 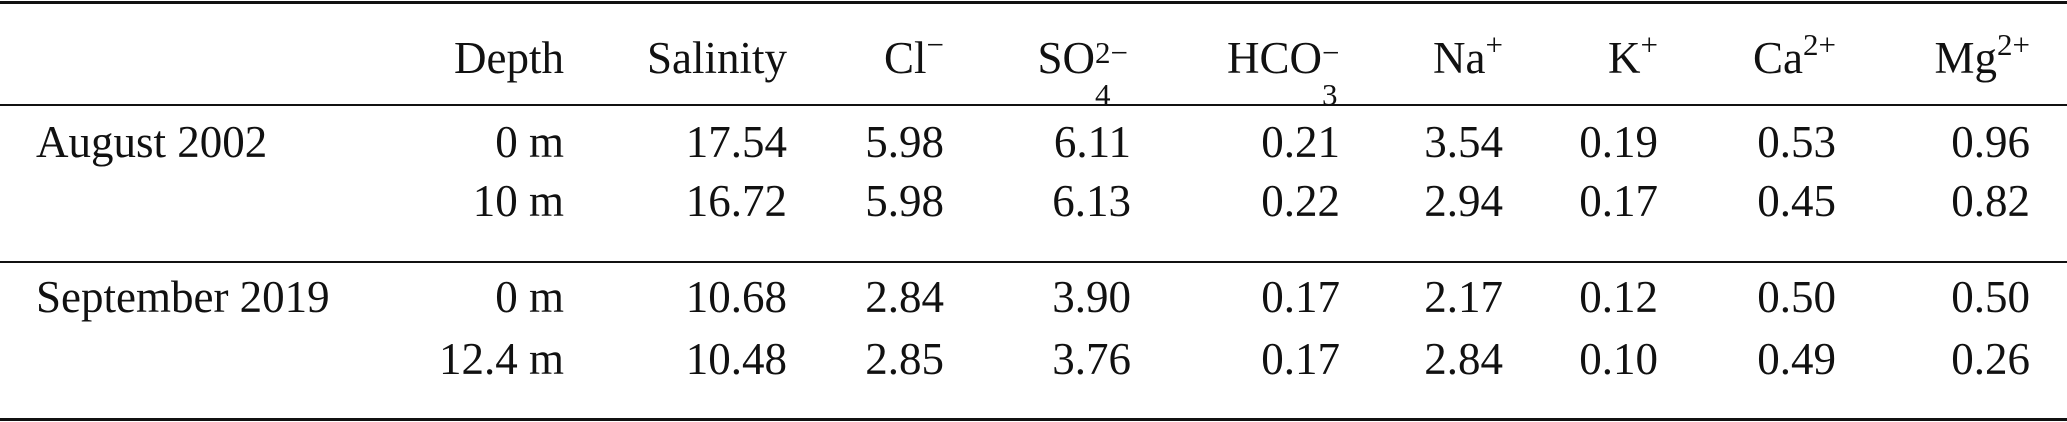 What do you see at coordinates (1033, 262) in the screenshot?
I see `group-rule` at bounding box center [1033, 262].